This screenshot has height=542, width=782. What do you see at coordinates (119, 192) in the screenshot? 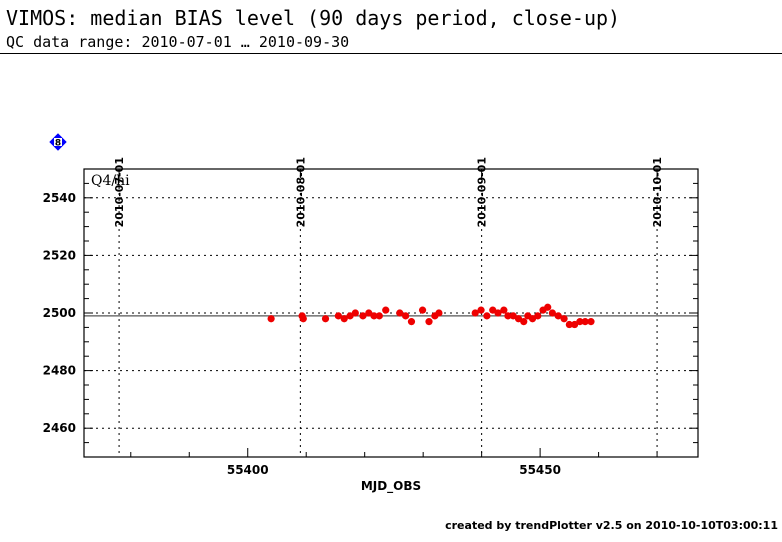
I see `date-tick-label: 2010-07-01` at bounding box center [119, 192].